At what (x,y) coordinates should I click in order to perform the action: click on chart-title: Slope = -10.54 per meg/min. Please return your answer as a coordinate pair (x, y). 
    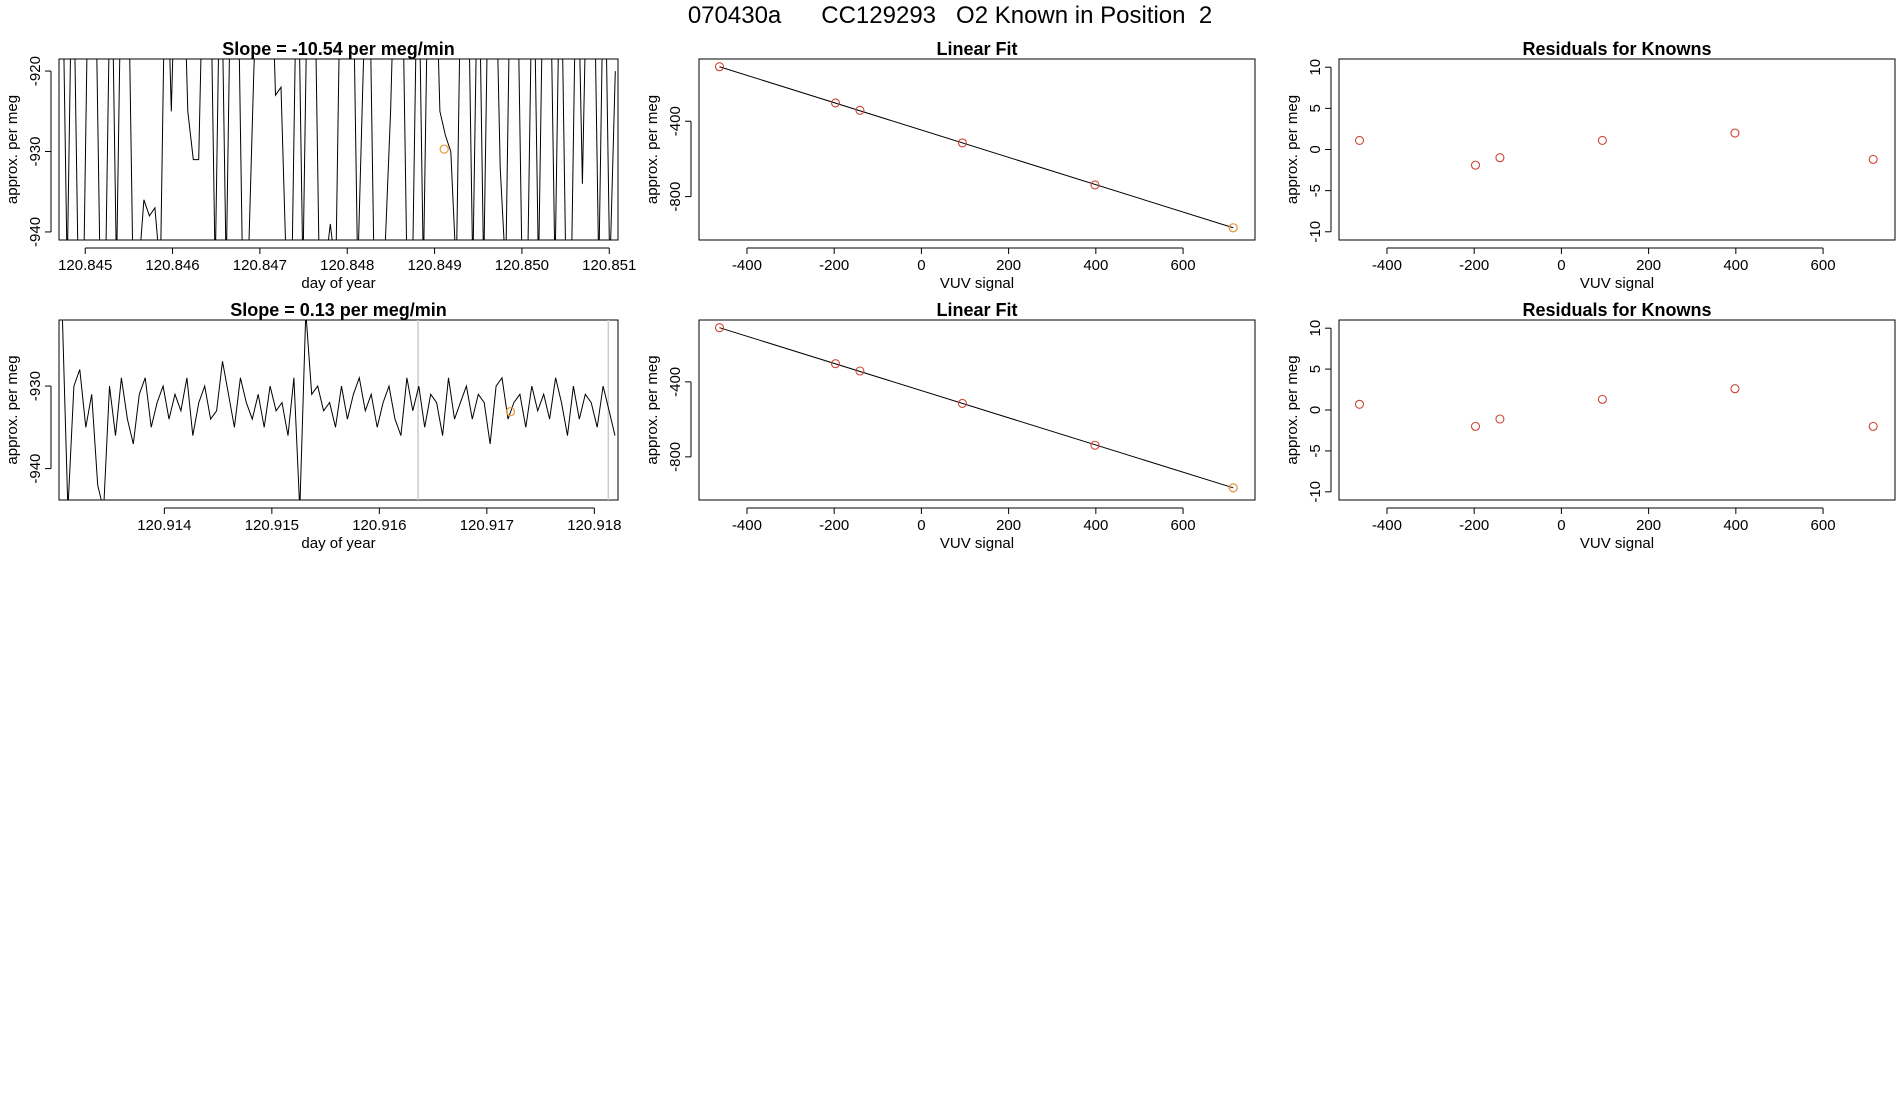
    Looking at the image, I should click on (338, 49).